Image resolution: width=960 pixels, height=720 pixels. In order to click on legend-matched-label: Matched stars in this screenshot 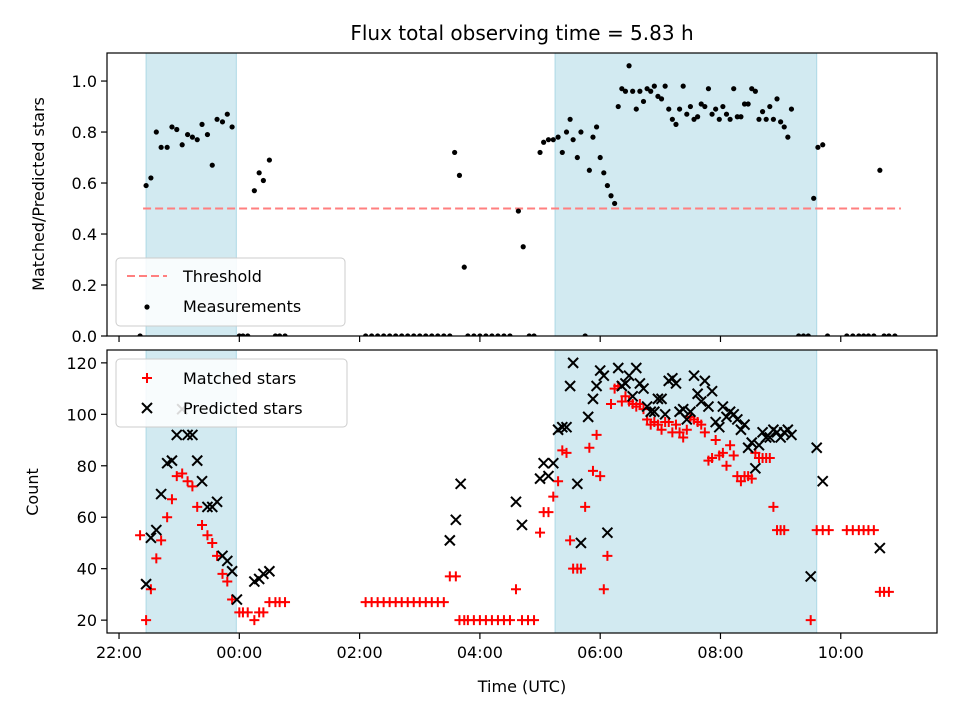, I will do `click(239, 378)`.